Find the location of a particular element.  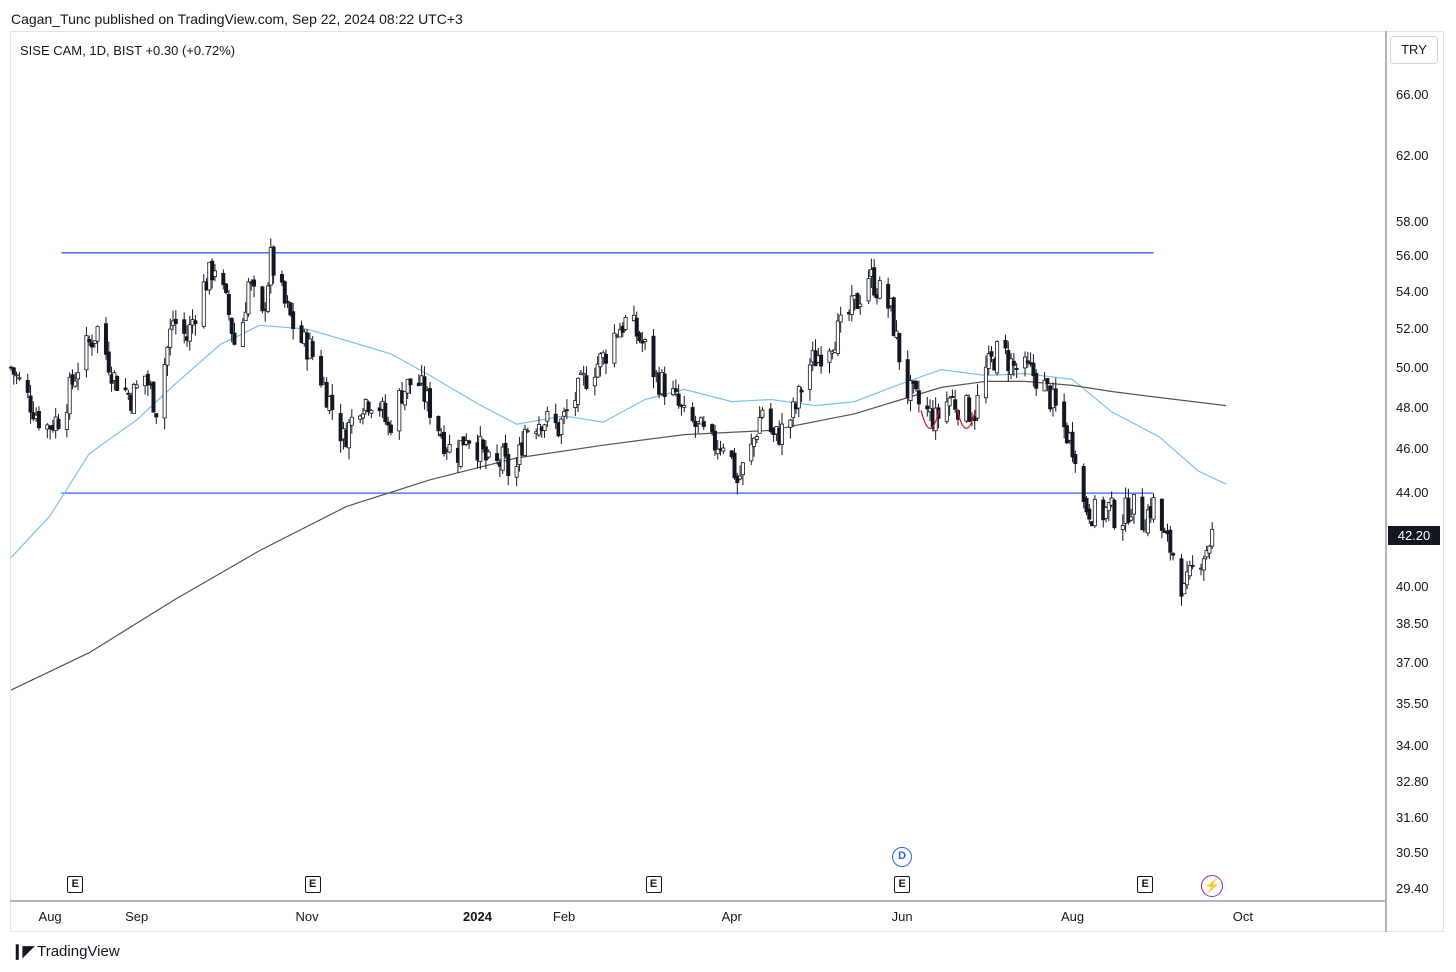

tradingview-logo: ❙◤ TradingView is located at coordinates (65, 951).